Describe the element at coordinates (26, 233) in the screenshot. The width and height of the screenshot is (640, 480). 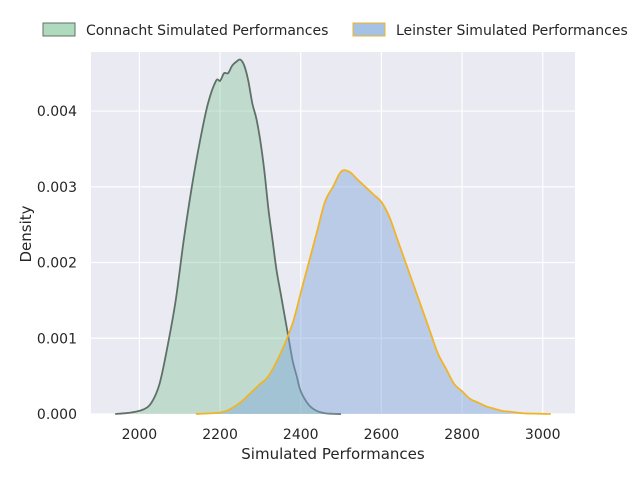
I see `y-axis-title: Density` at that location.